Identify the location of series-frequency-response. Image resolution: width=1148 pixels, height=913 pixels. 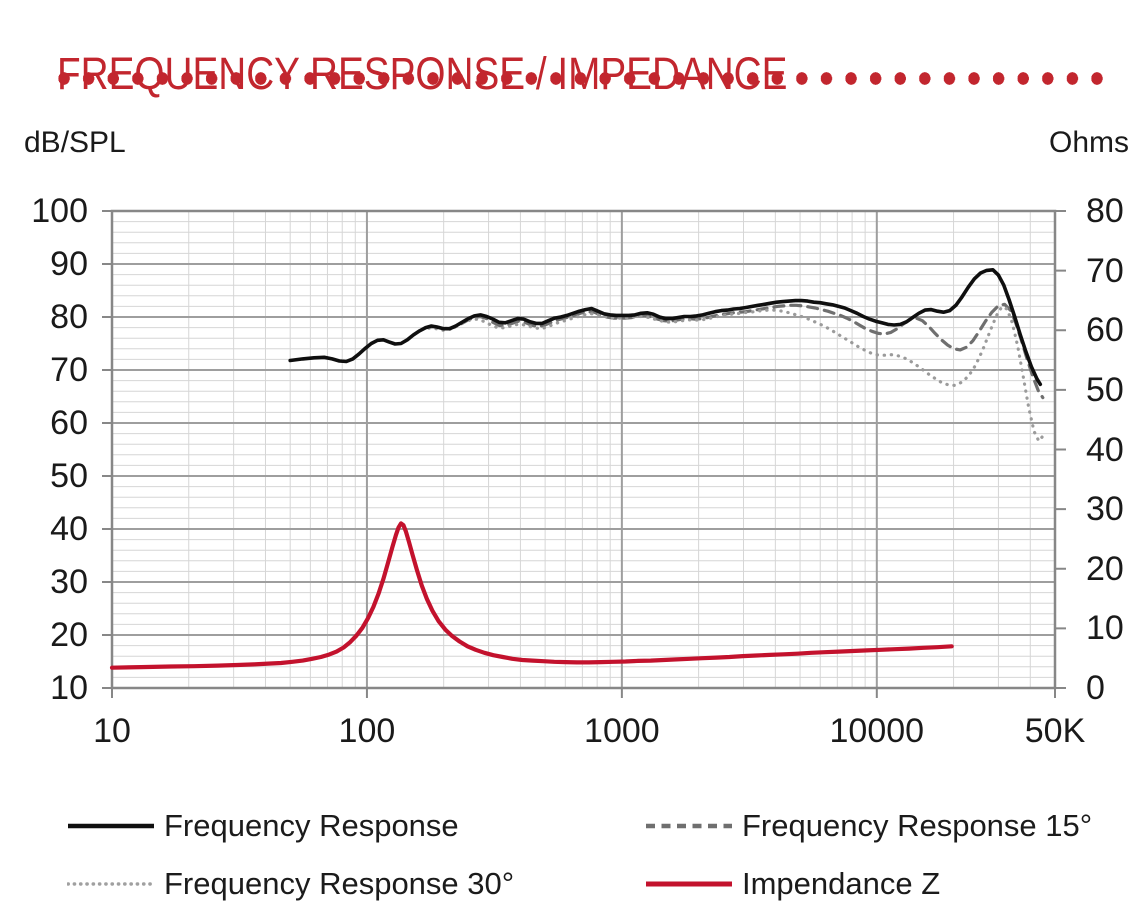
(665, 327).